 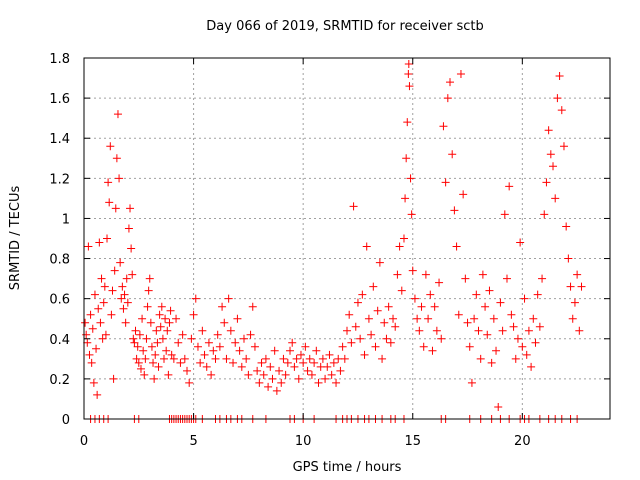 I want to click on y-tick-label: 0.8, so click(x=59, y=260).